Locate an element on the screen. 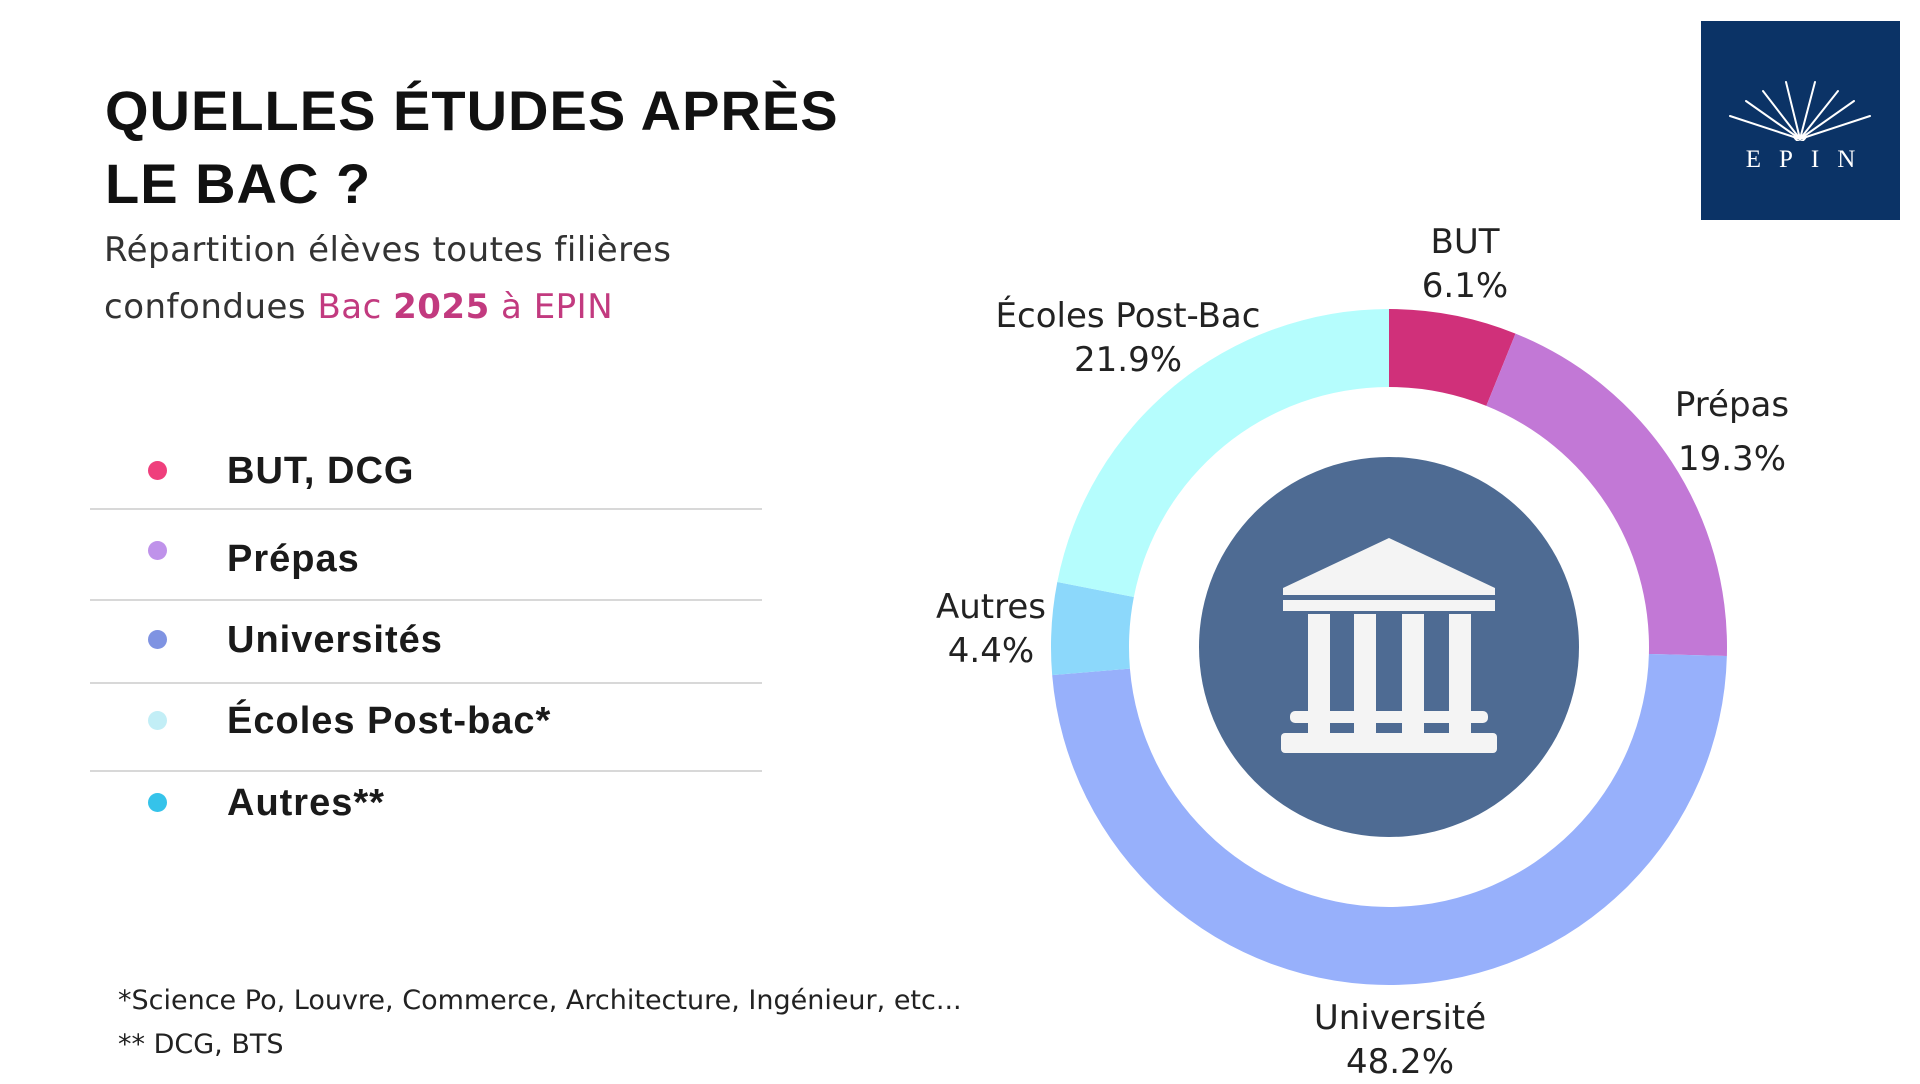 This screenshot has width=1920, height=1084. slice-label-prepas: Prépas 19.3% is located at coordinates (1732, 432).